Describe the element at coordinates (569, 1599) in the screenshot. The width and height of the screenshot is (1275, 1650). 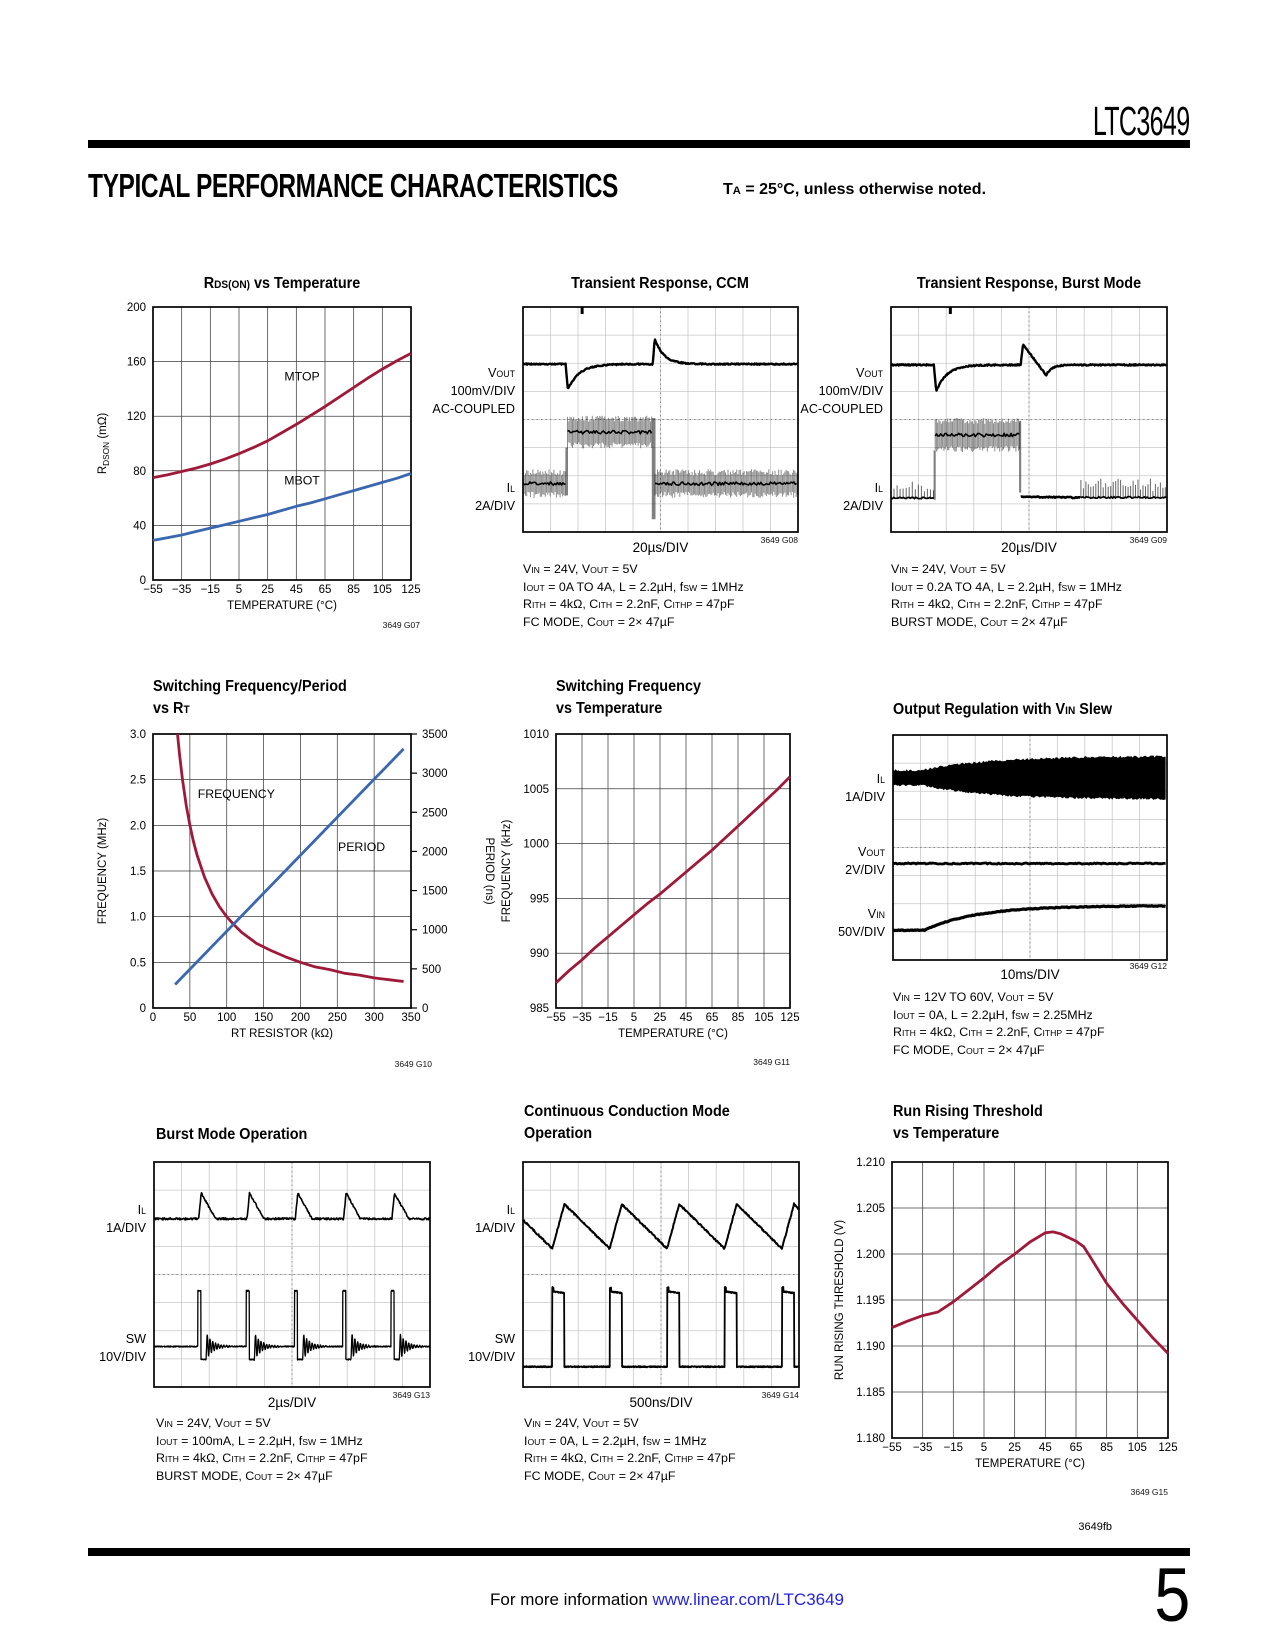
I see `footer-info-text: For more information` at that location.